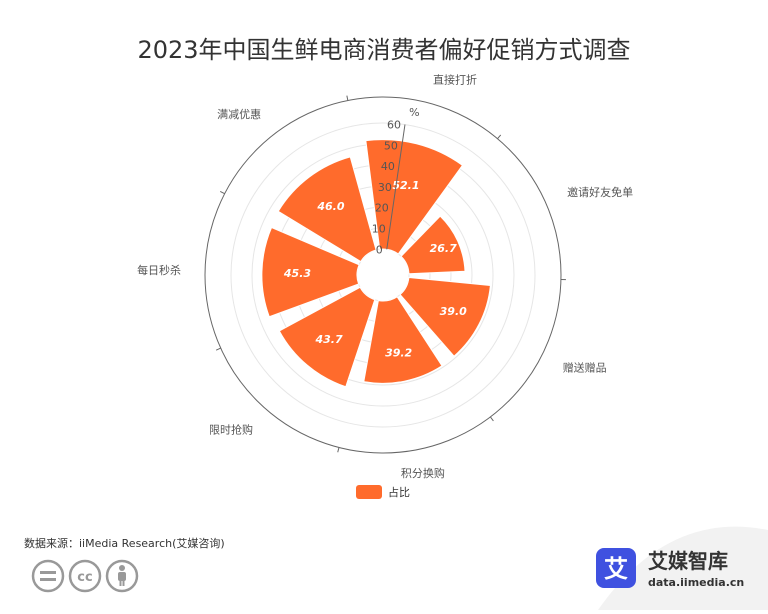 Image resolution: width=768 pixels, height=614 pixels. What do you see at coordinates (328, 339) in the screenshot?
I see `value-label: 43.7` at bounding box center [328, 339].